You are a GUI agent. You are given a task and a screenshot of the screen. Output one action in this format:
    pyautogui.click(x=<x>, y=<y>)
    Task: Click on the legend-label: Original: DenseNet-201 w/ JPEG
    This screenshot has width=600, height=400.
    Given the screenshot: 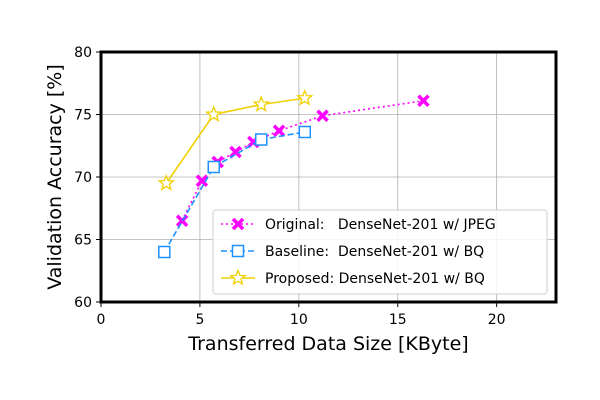 What is the action you would take?
    pyautogui.click(x=380, y=225)
    